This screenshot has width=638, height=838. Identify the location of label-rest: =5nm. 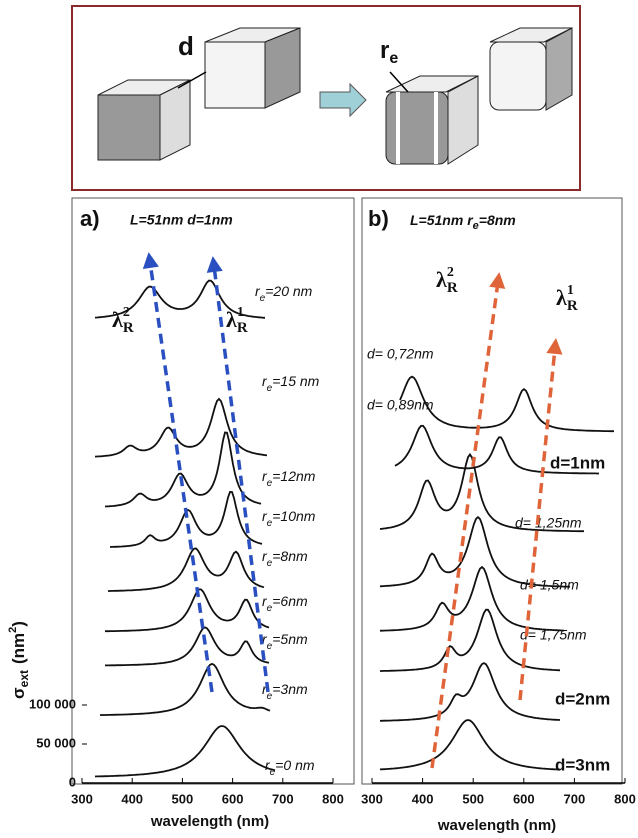
(290, 639).